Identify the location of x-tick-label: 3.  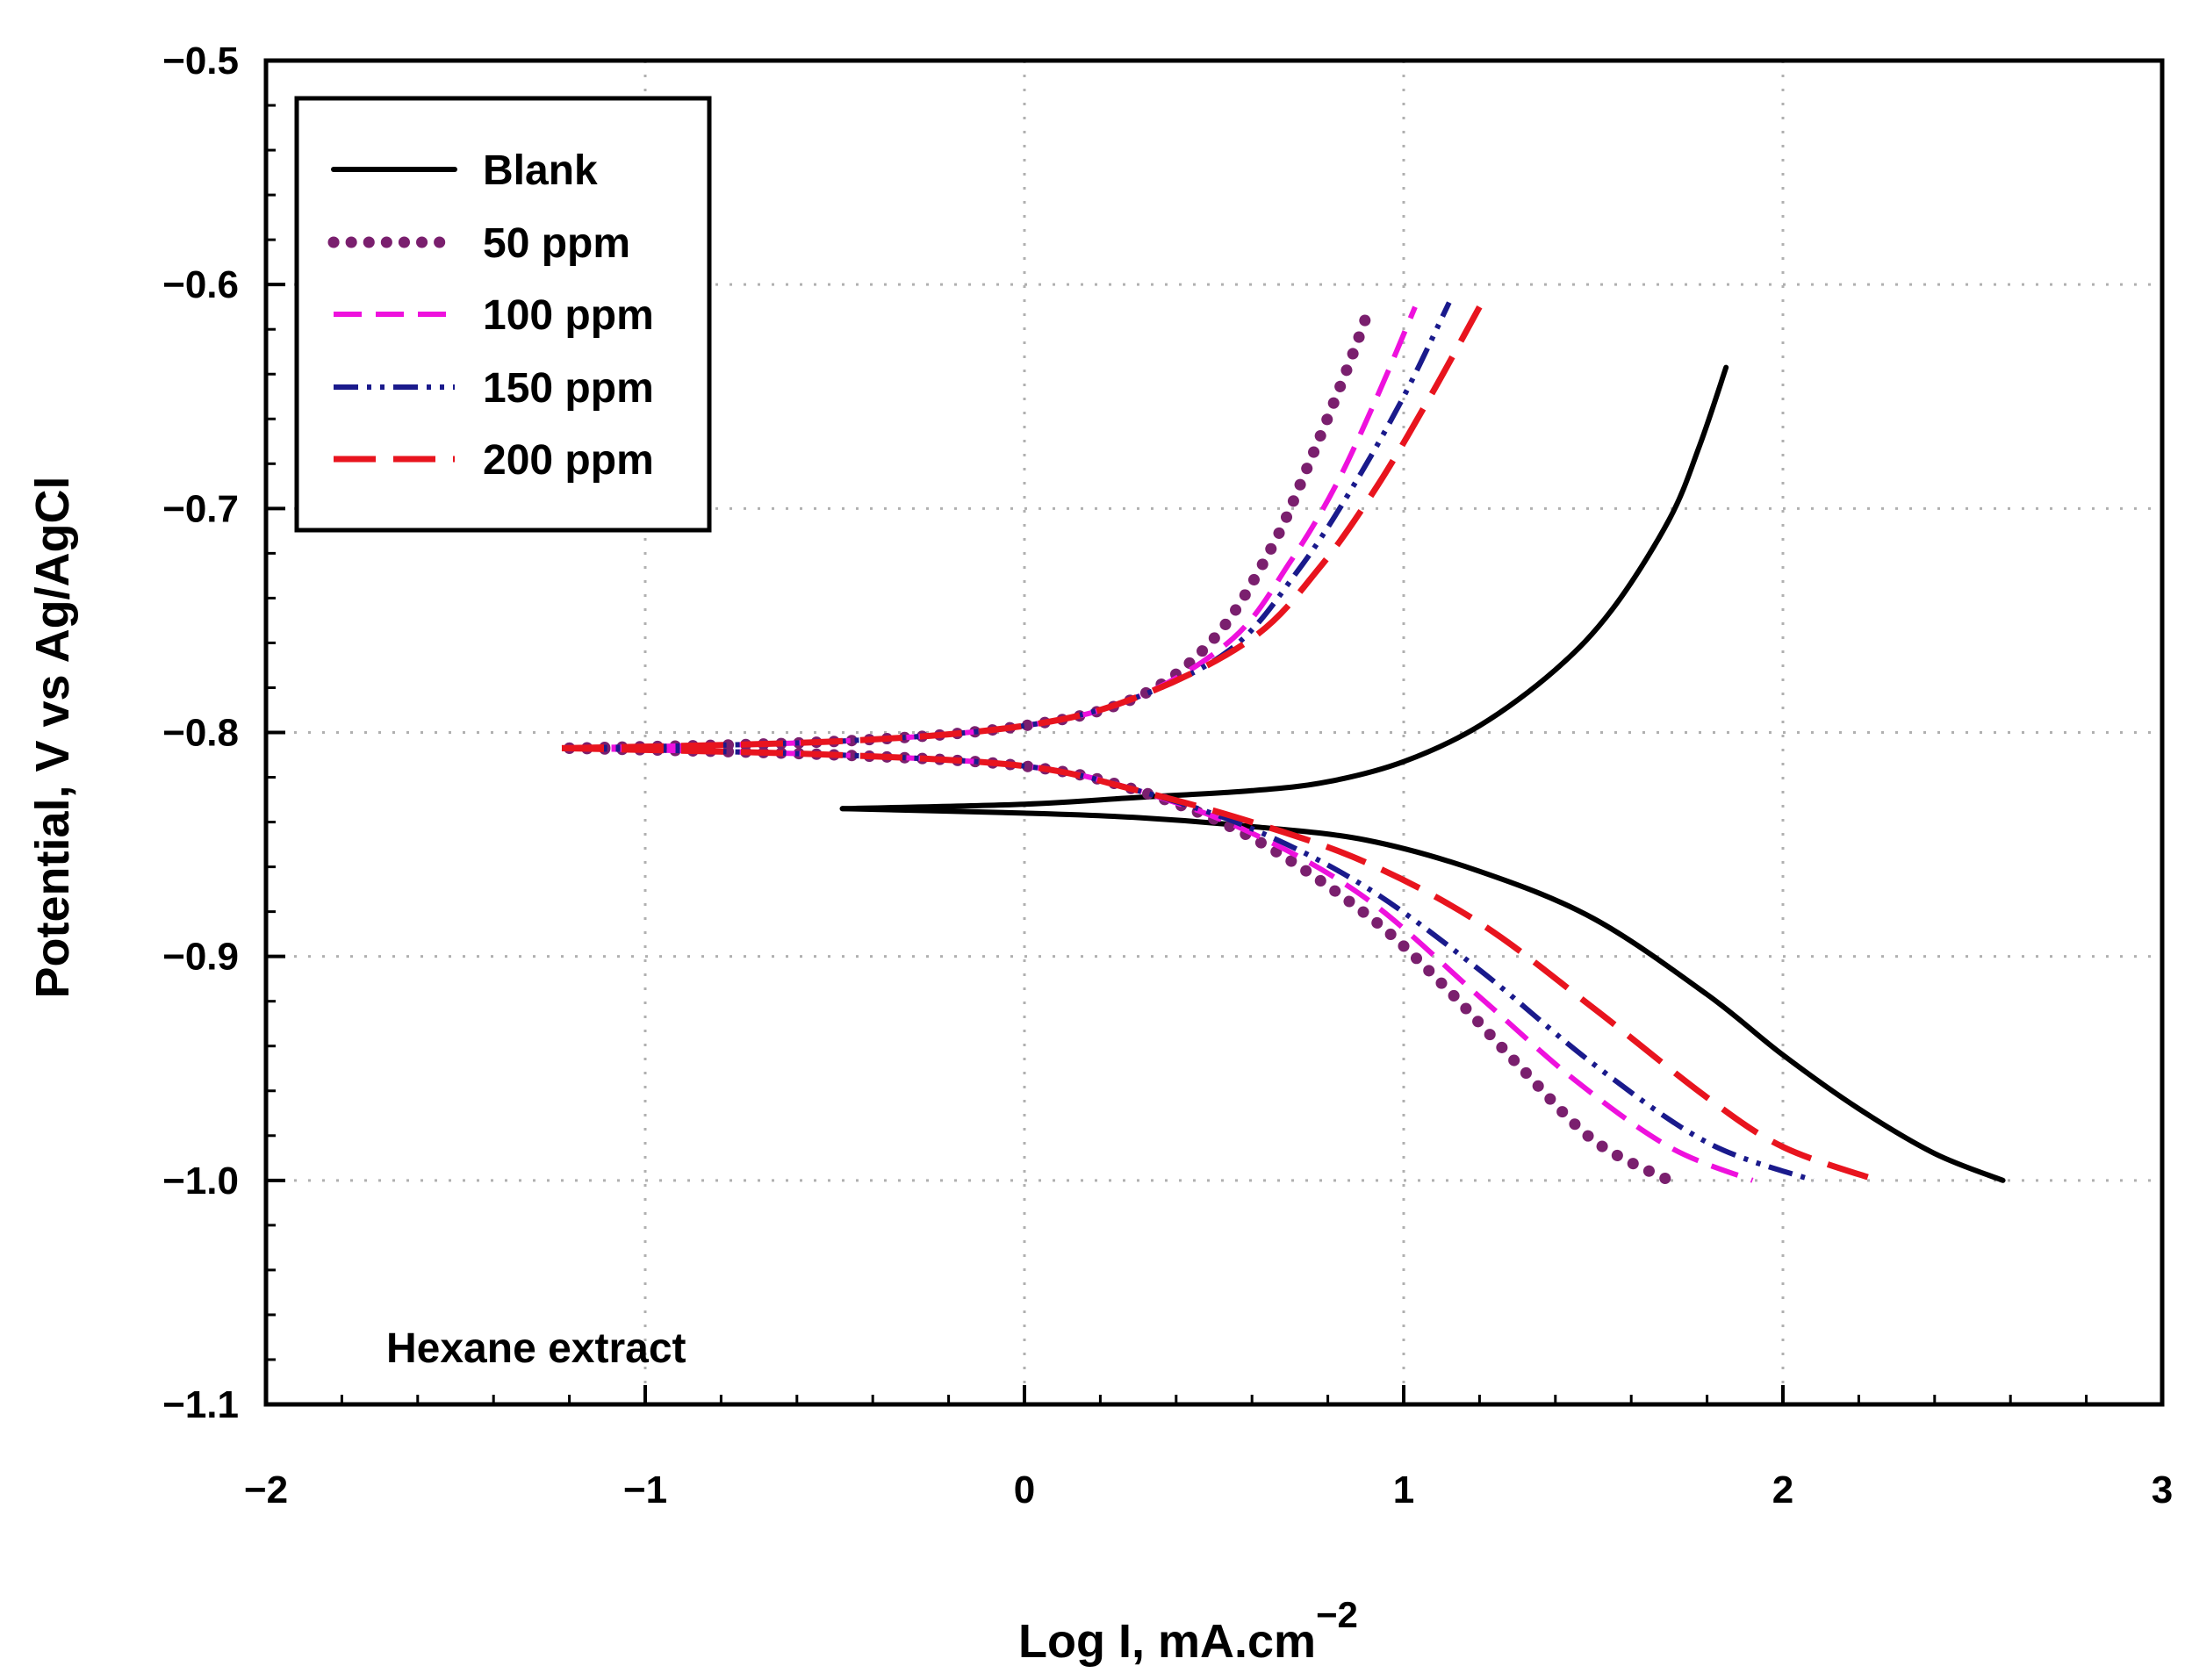
(2163, 1489).